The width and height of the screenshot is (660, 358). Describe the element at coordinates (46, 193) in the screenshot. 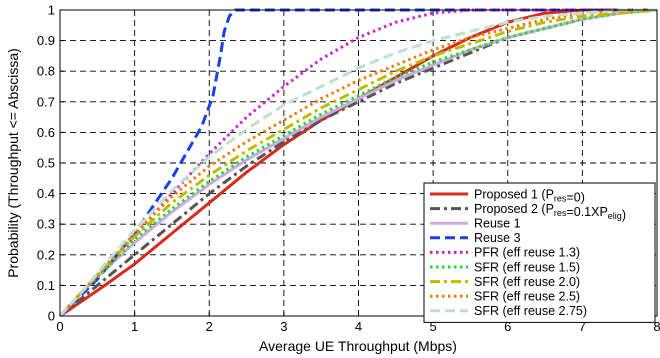

I see `y-tick-label: 0.4` at that location.